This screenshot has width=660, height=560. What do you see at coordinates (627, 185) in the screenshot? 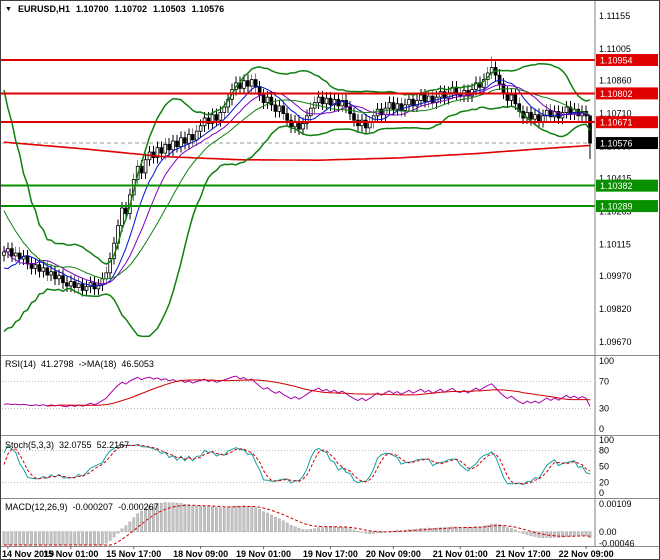
I see `level-price-tag` at bounding box center [627, 185].